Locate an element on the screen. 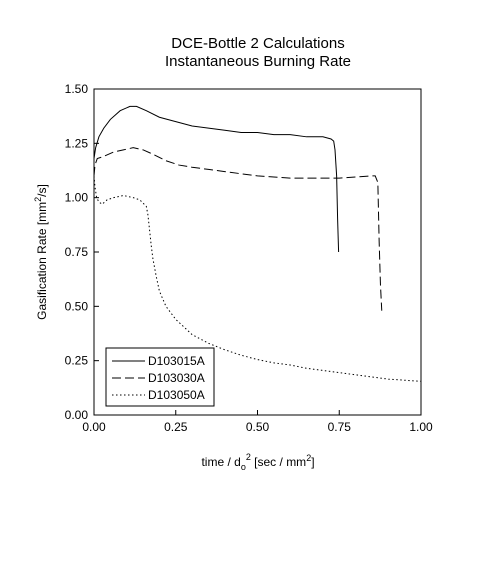 The height and width of the screenshot is (588, 499). x-axis-label: time / do2 [sec / mm2] is located at coordinates (257, 462).